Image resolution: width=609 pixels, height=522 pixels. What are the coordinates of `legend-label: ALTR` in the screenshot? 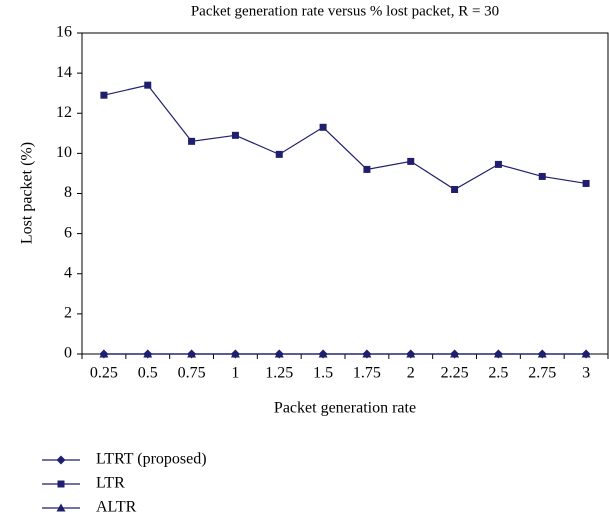 It's located at (116, 507).